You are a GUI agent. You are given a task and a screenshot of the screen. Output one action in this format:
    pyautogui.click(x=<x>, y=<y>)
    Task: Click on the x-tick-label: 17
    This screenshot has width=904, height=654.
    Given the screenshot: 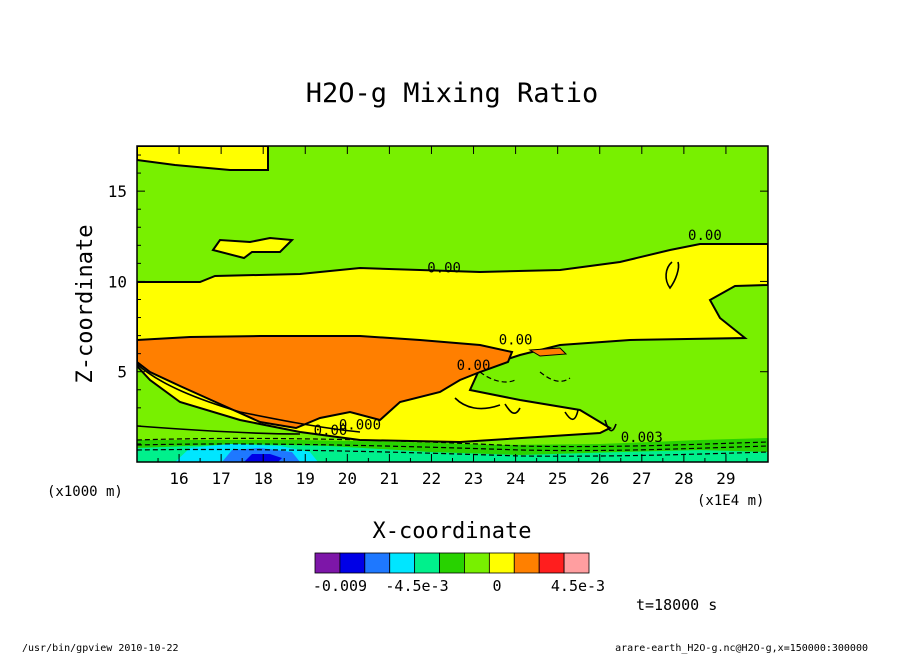 What is the action you would take?
    pyautogui.click(x=221, y=478)
    